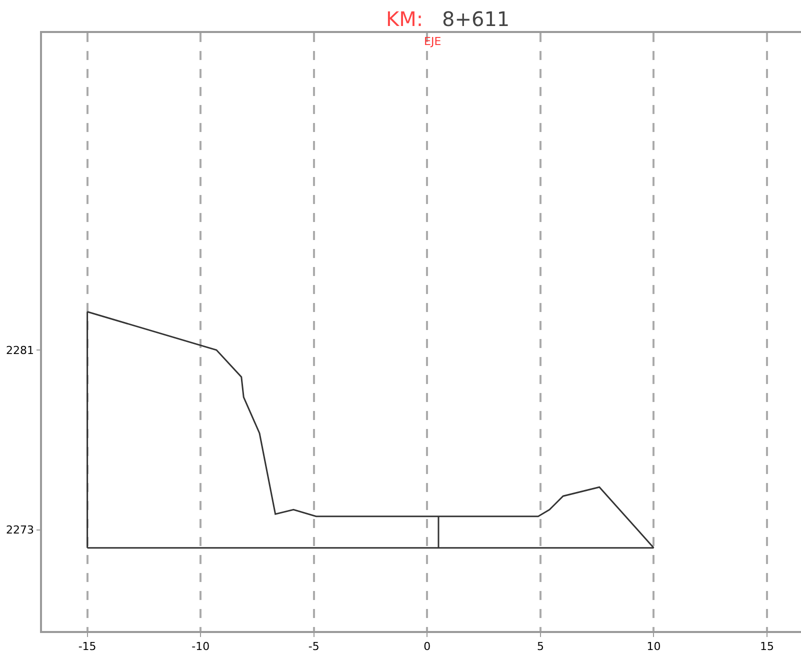  I want to click on chart-subtitle: 8+611, so click(476, 19).